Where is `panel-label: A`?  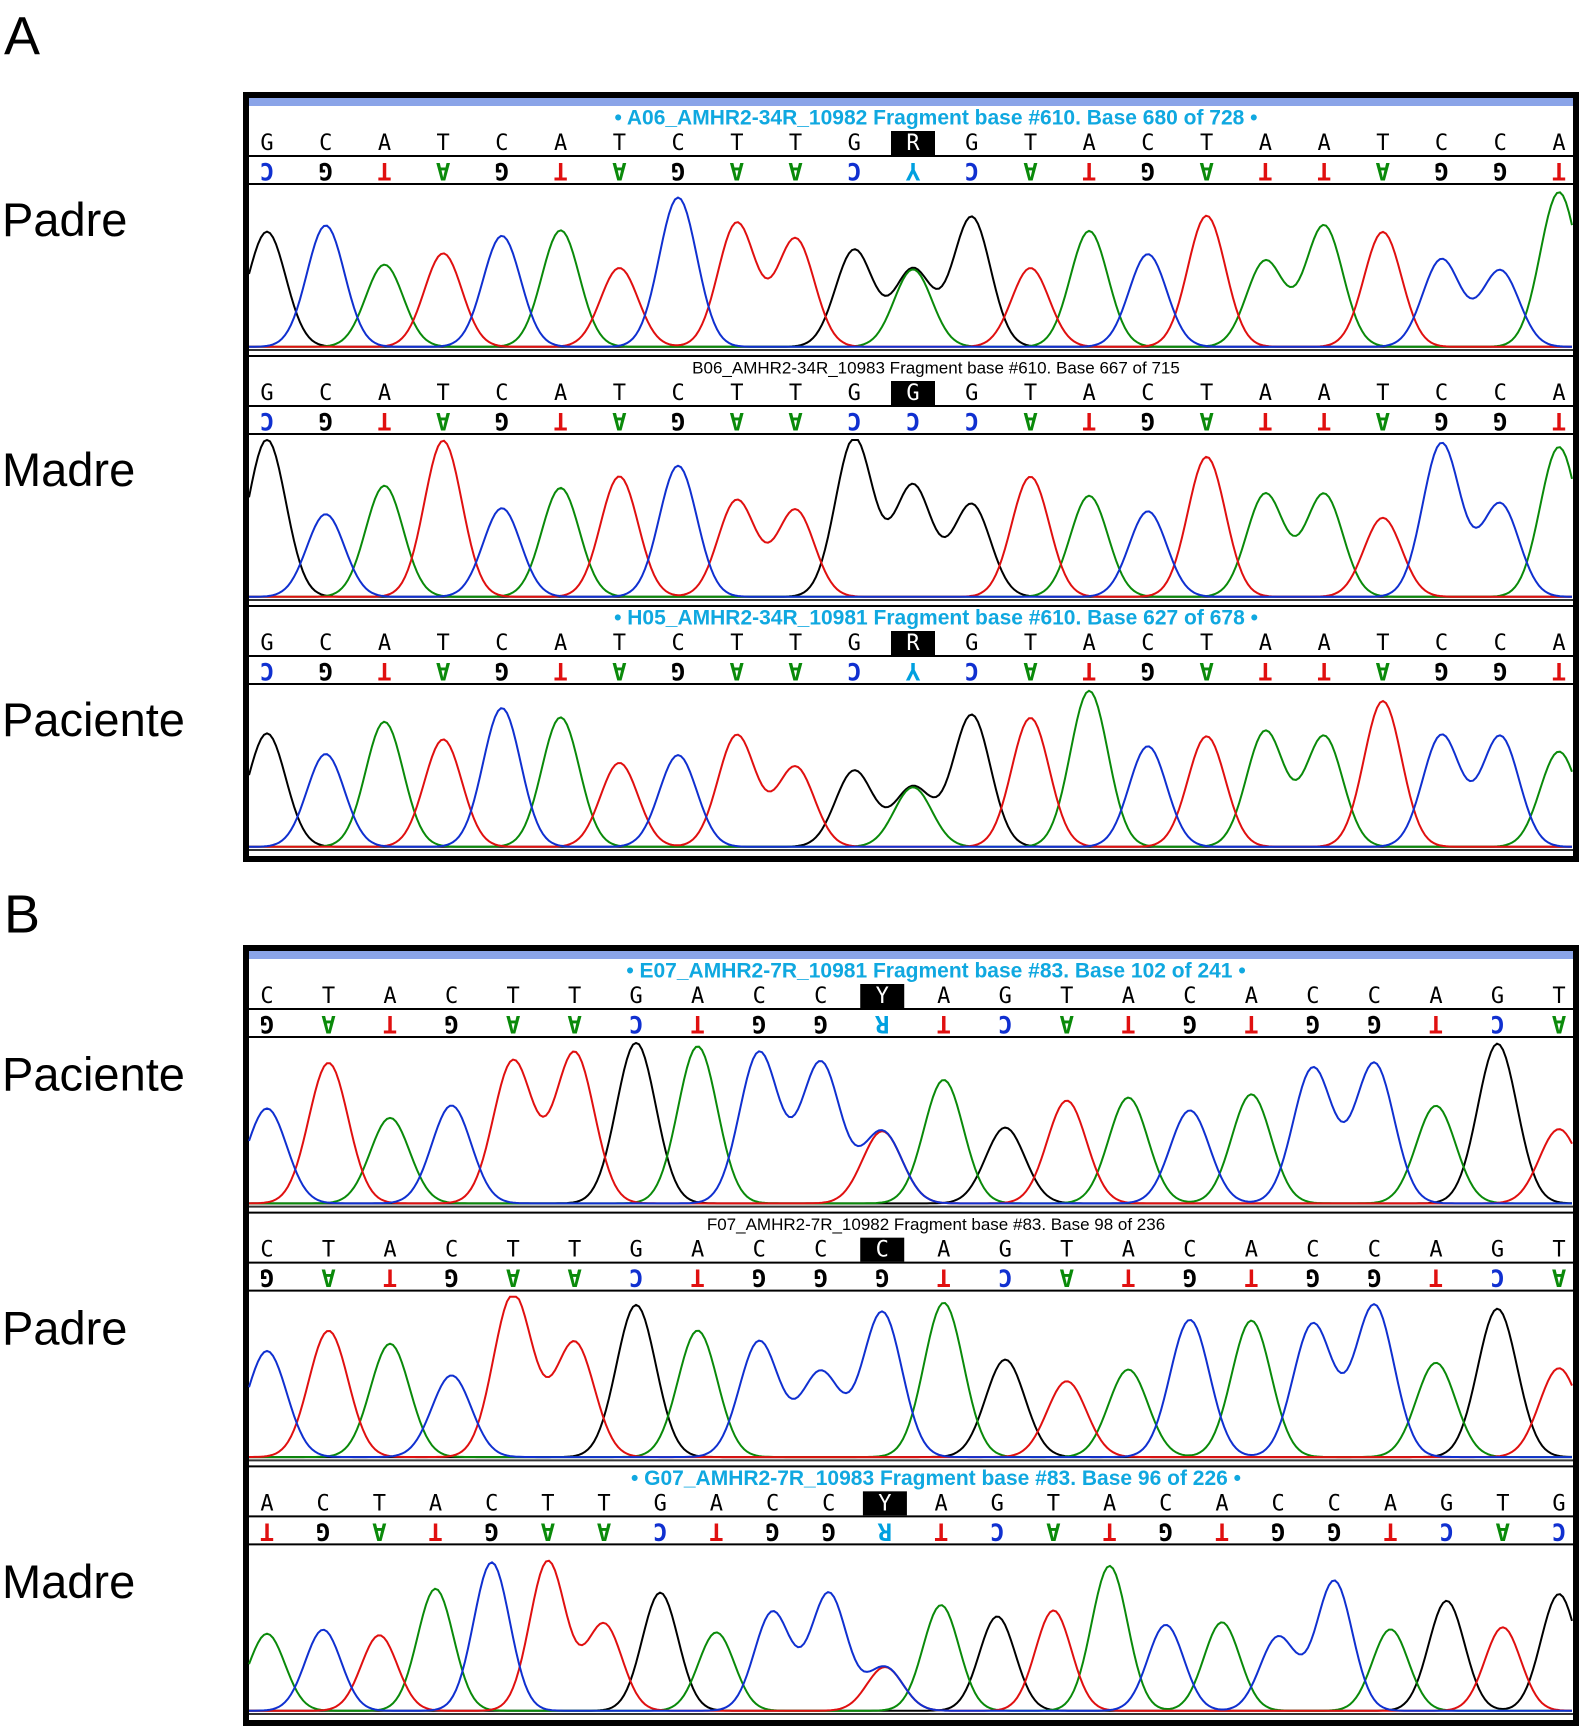
panel-label: A is located at coordinates (22, 36).